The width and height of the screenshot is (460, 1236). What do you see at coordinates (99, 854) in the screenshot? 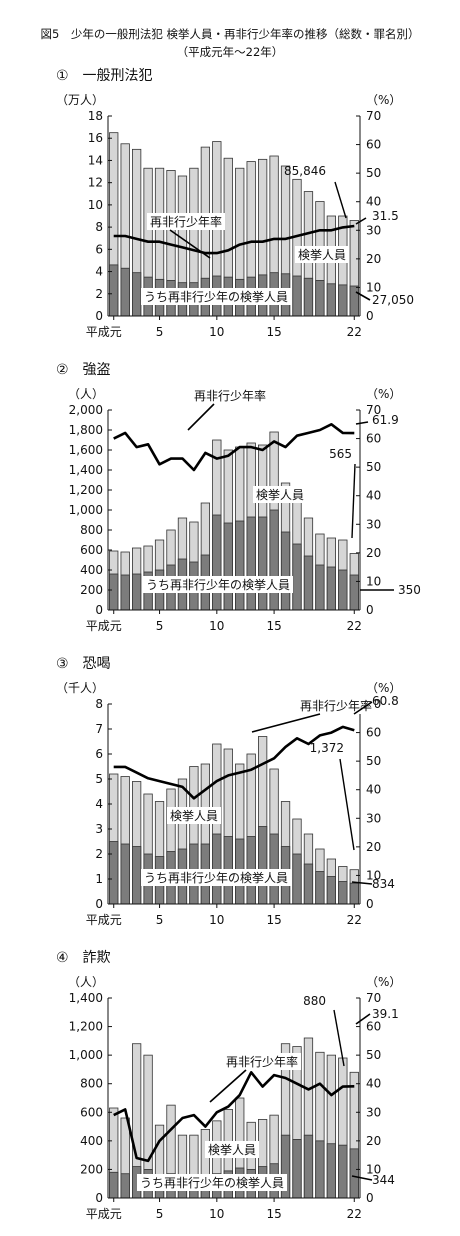
I see `left-tick-label: 2` at bounding box center [99, 854].